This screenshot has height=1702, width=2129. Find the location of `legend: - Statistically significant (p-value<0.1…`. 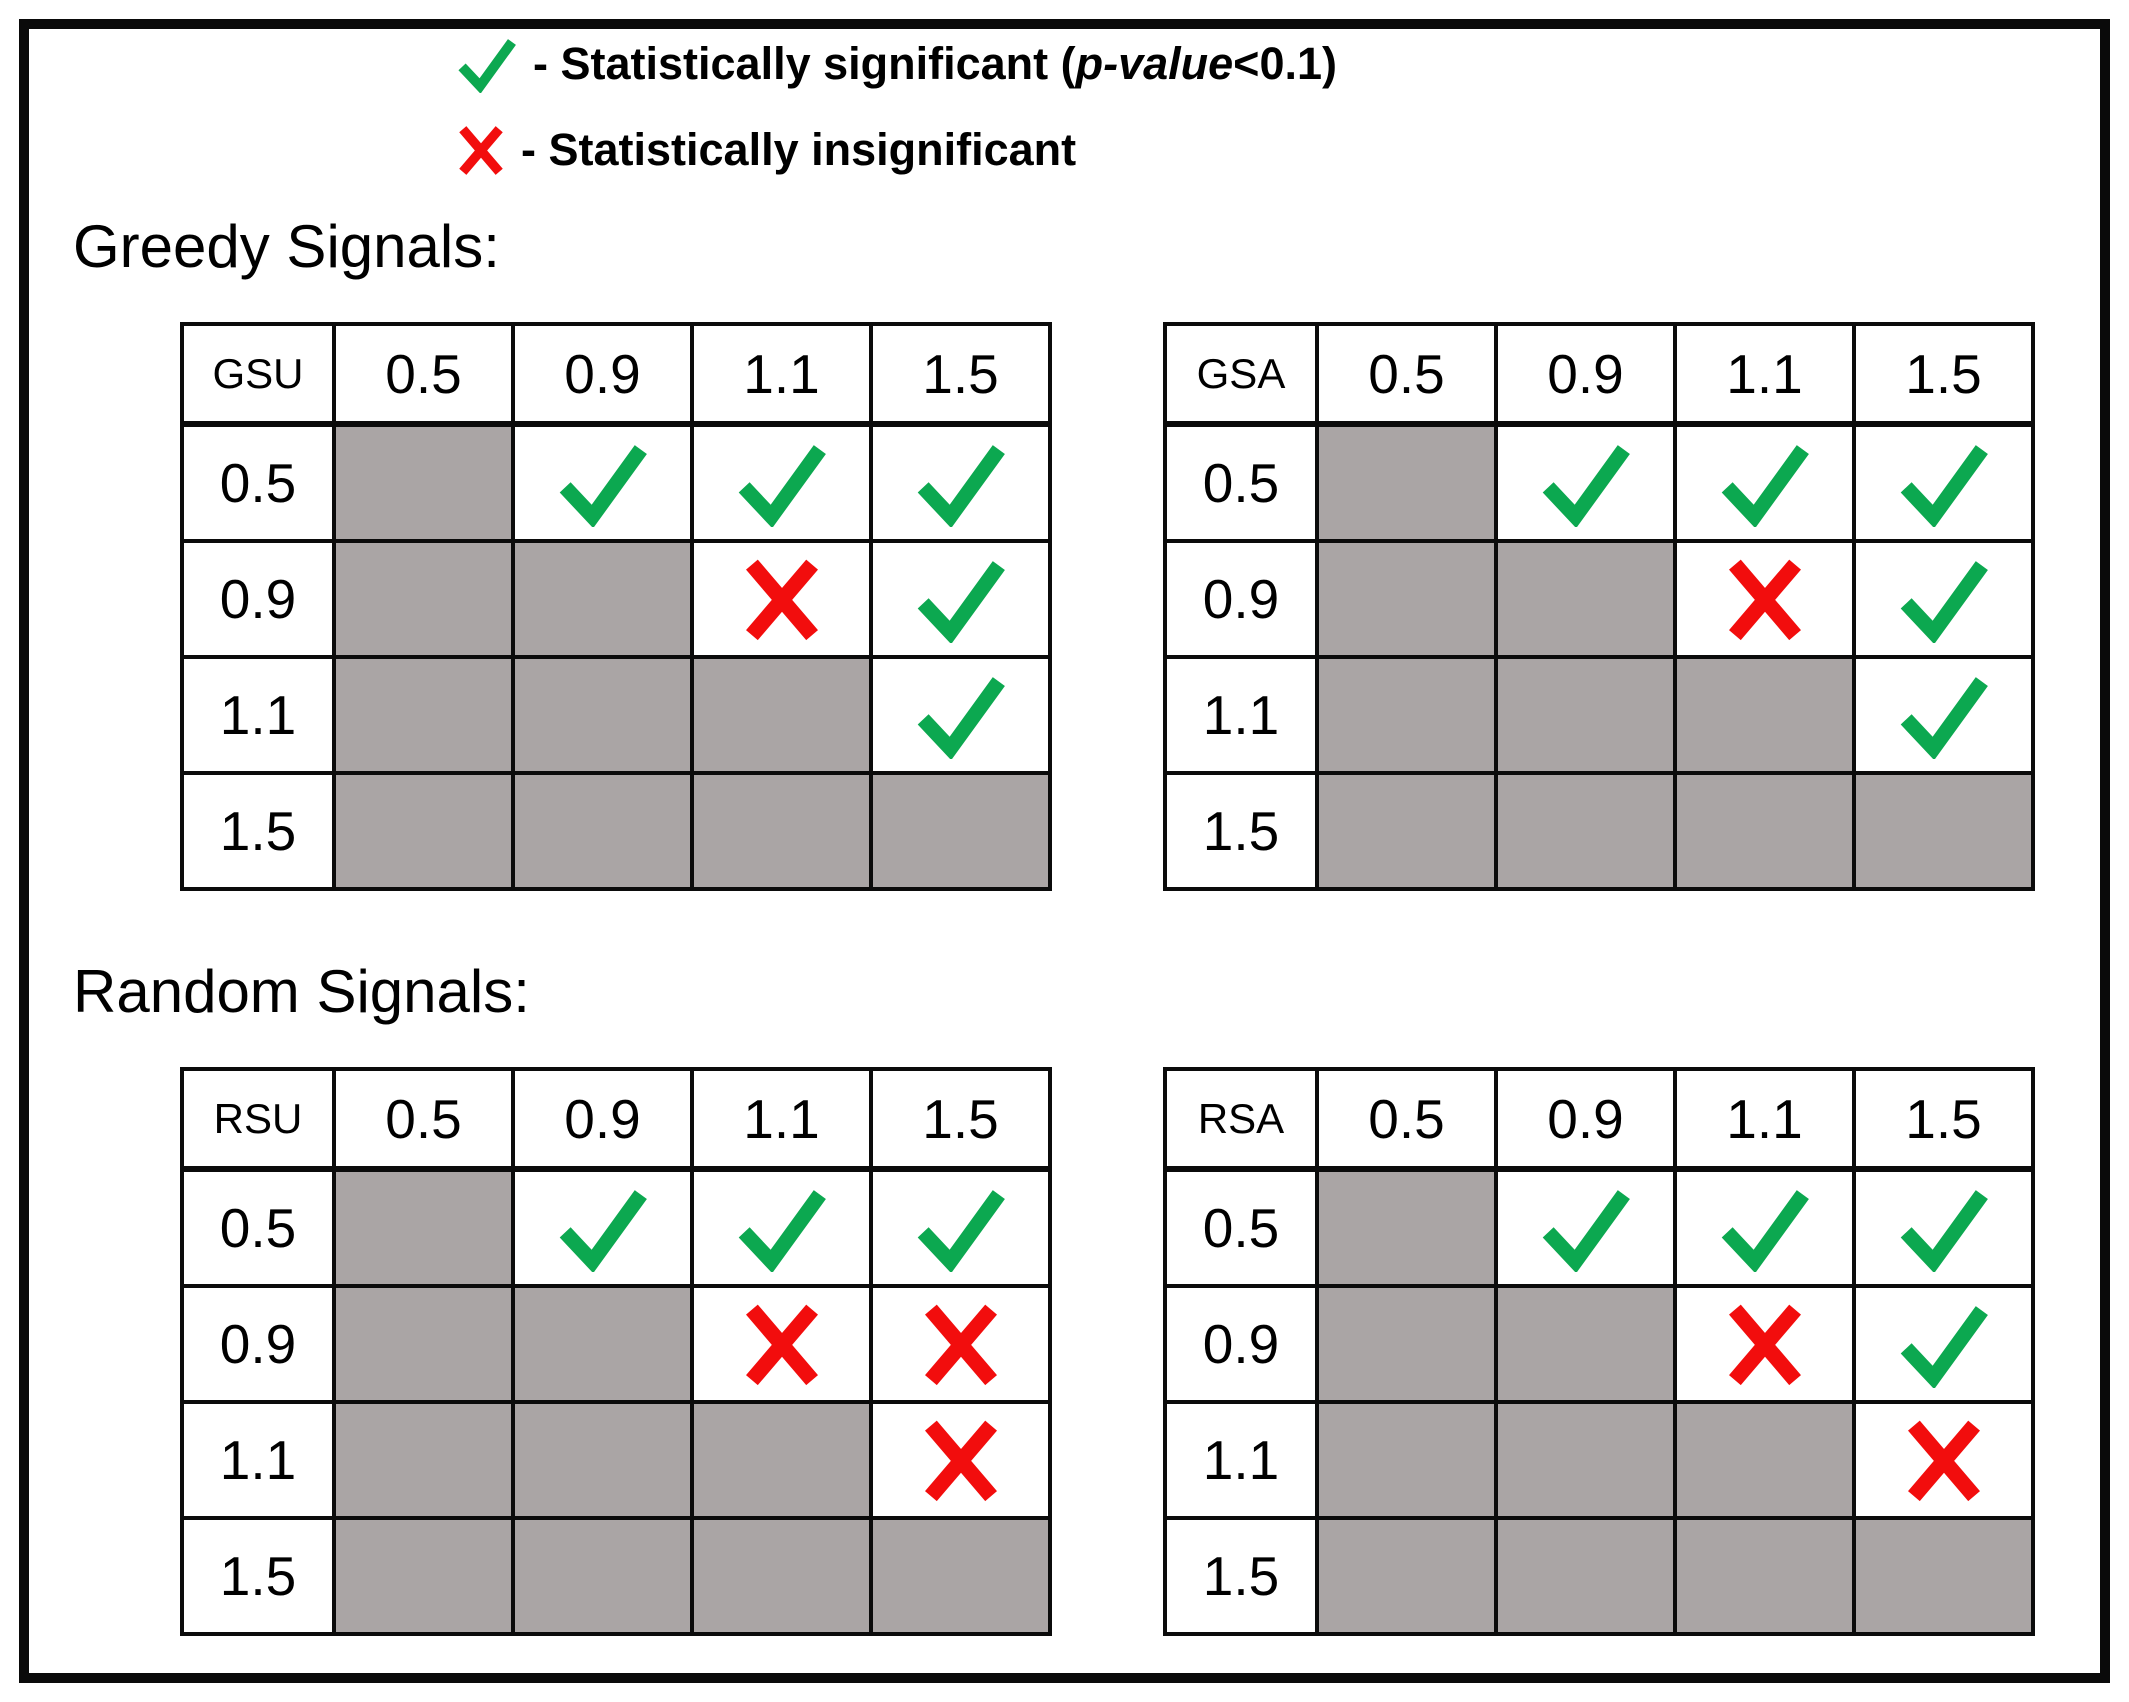

legend: - Statistically significant (p-value<0.1… is located at coordinates (896, 114).